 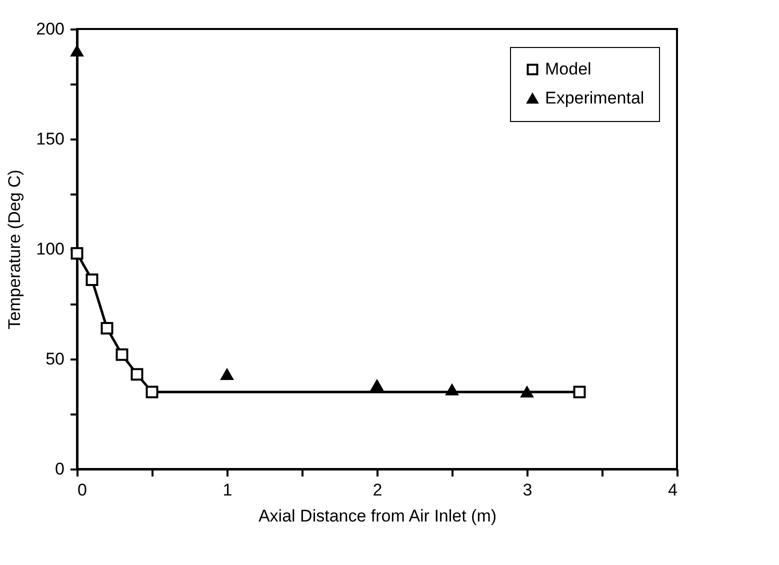 I want to click on x-tick-label: 1, so click(x=227, y=490).